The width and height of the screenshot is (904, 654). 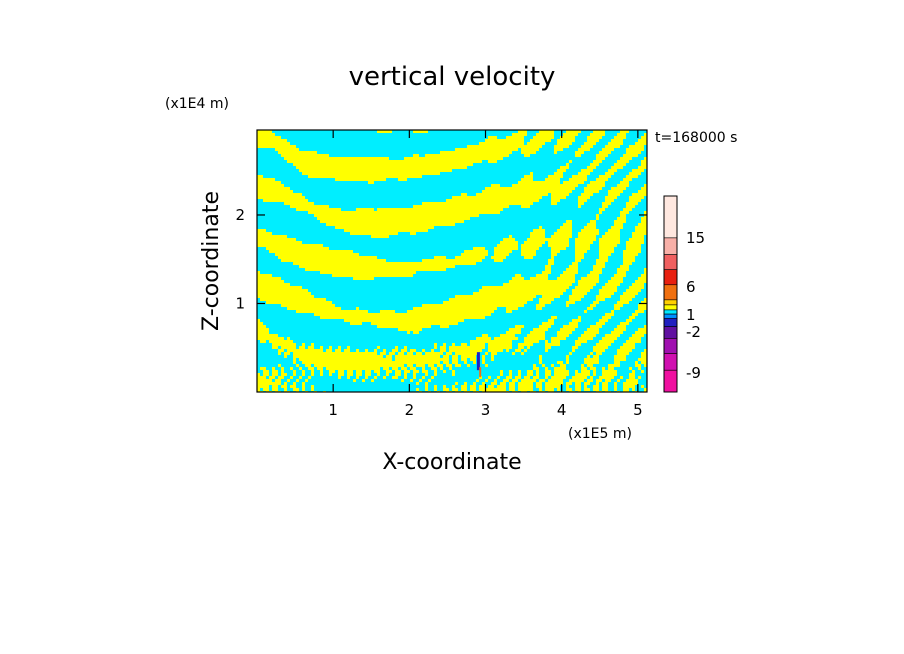 I want to click on colorbar-tick-label: -2, so click(x=693, y=332).